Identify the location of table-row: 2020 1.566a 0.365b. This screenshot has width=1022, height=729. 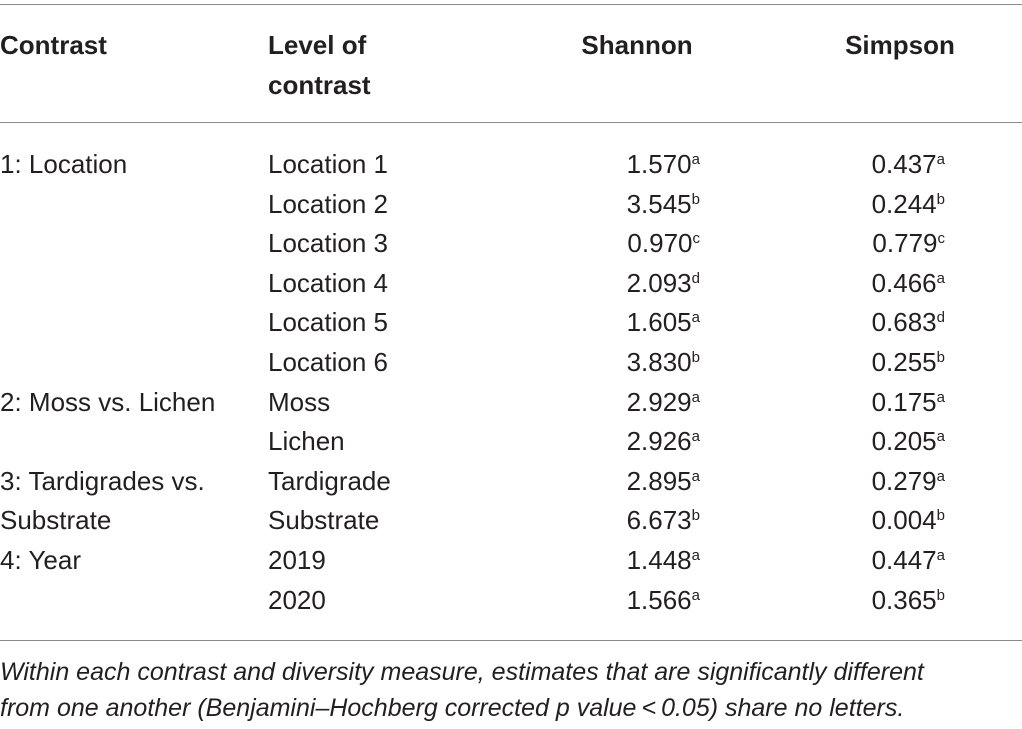
(511, 601).